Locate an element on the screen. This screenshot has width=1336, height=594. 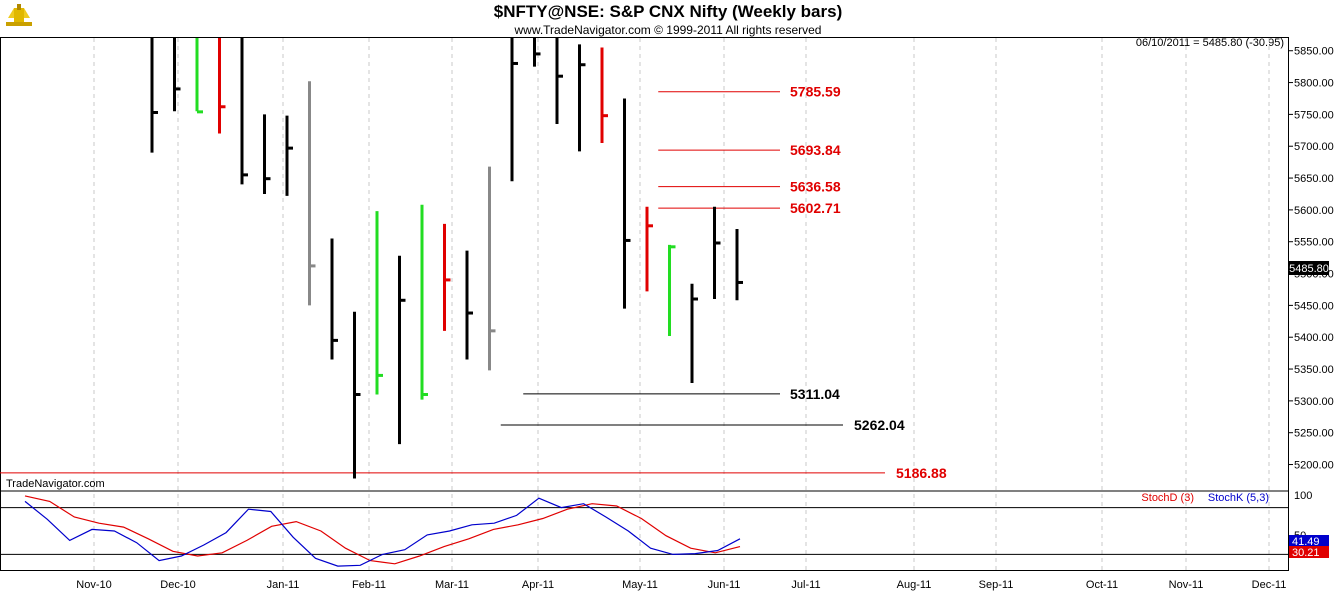
y-tick-label: 5350.00 is located at coordinates (1314, 370).